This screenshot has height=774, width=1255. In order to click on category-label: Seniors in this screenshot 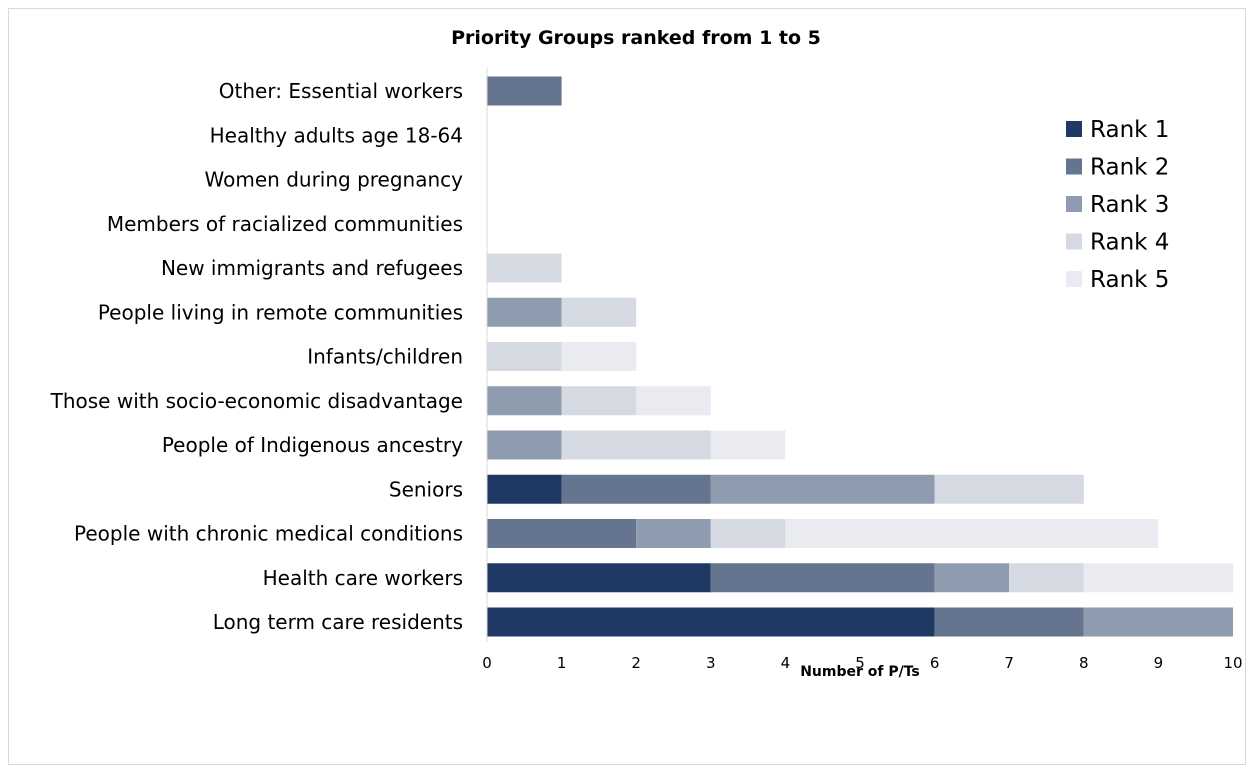, I will do `click(426, 489)`.